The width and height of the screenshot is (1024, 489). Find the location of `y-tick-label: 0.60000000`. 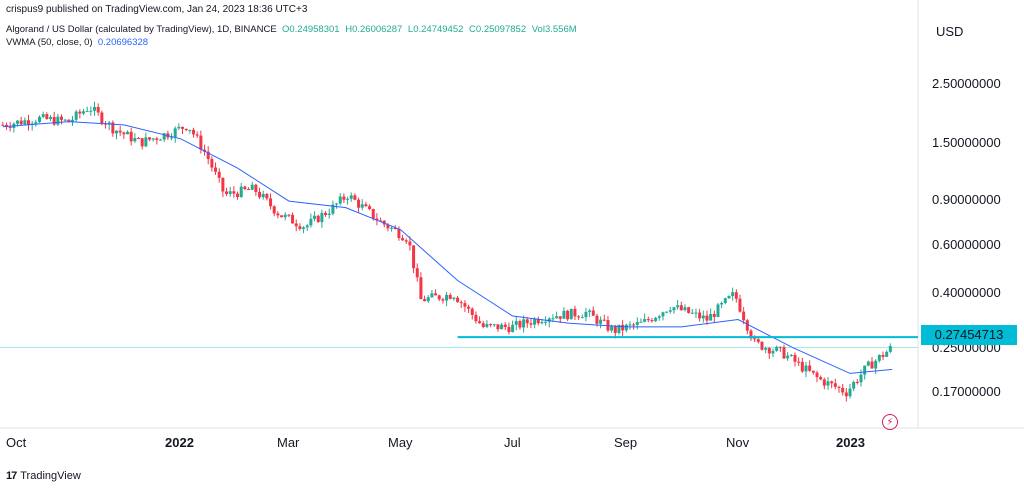

y-tick-label: 0.60000000 is located at coordinates (966, 244).